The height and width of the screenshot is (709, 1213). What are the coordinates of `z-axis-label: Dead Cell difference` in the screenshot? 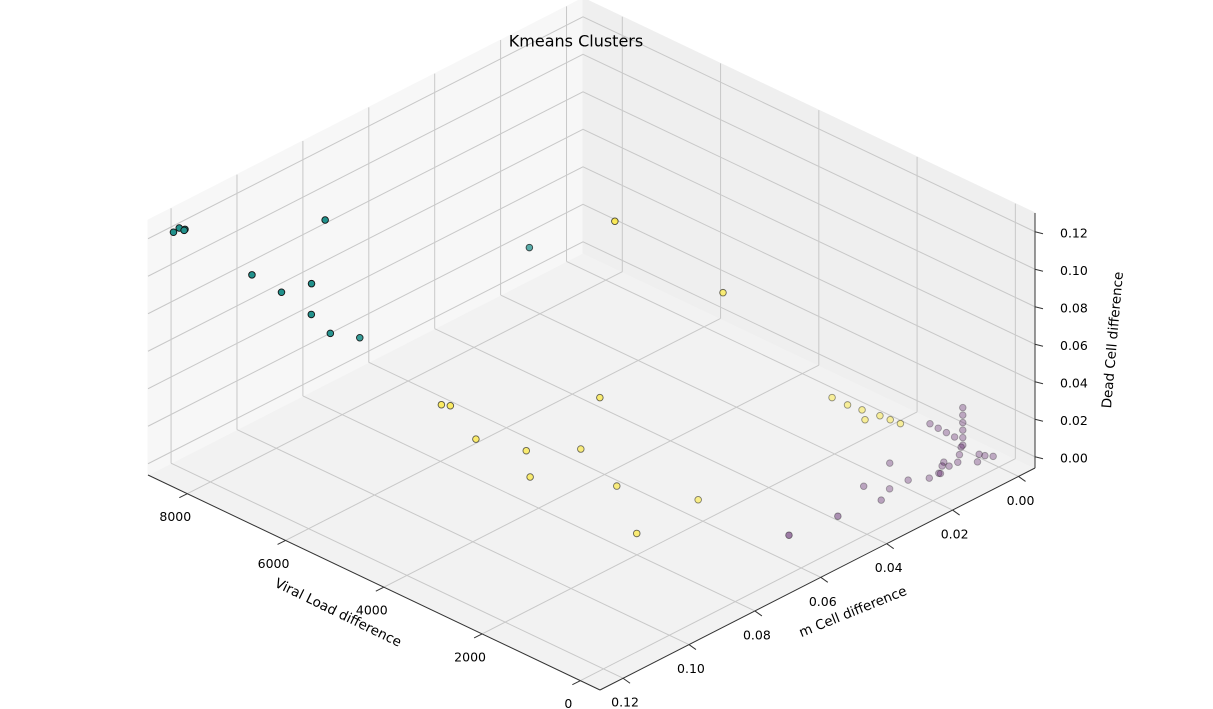 It's located at (1113, 340).